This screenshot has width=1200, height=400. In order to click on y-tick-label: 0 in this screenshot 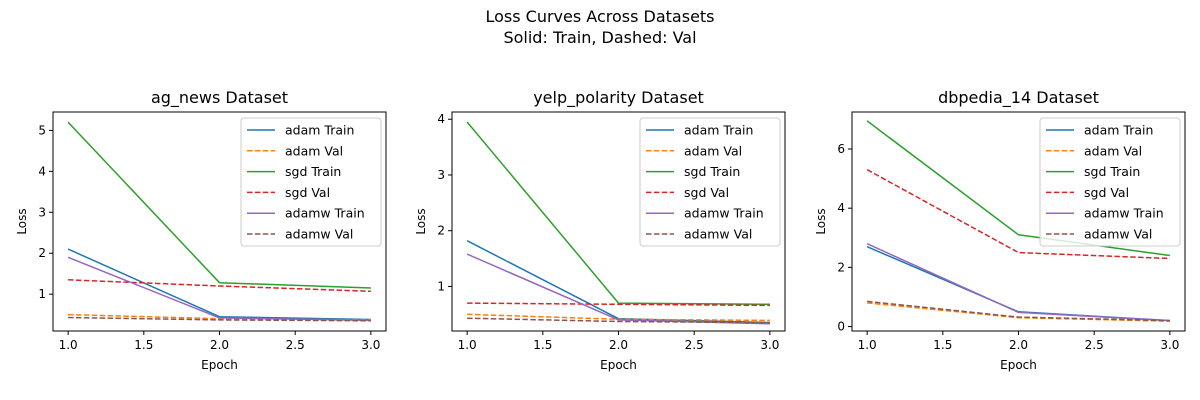, I will do `click(841, 327)`.